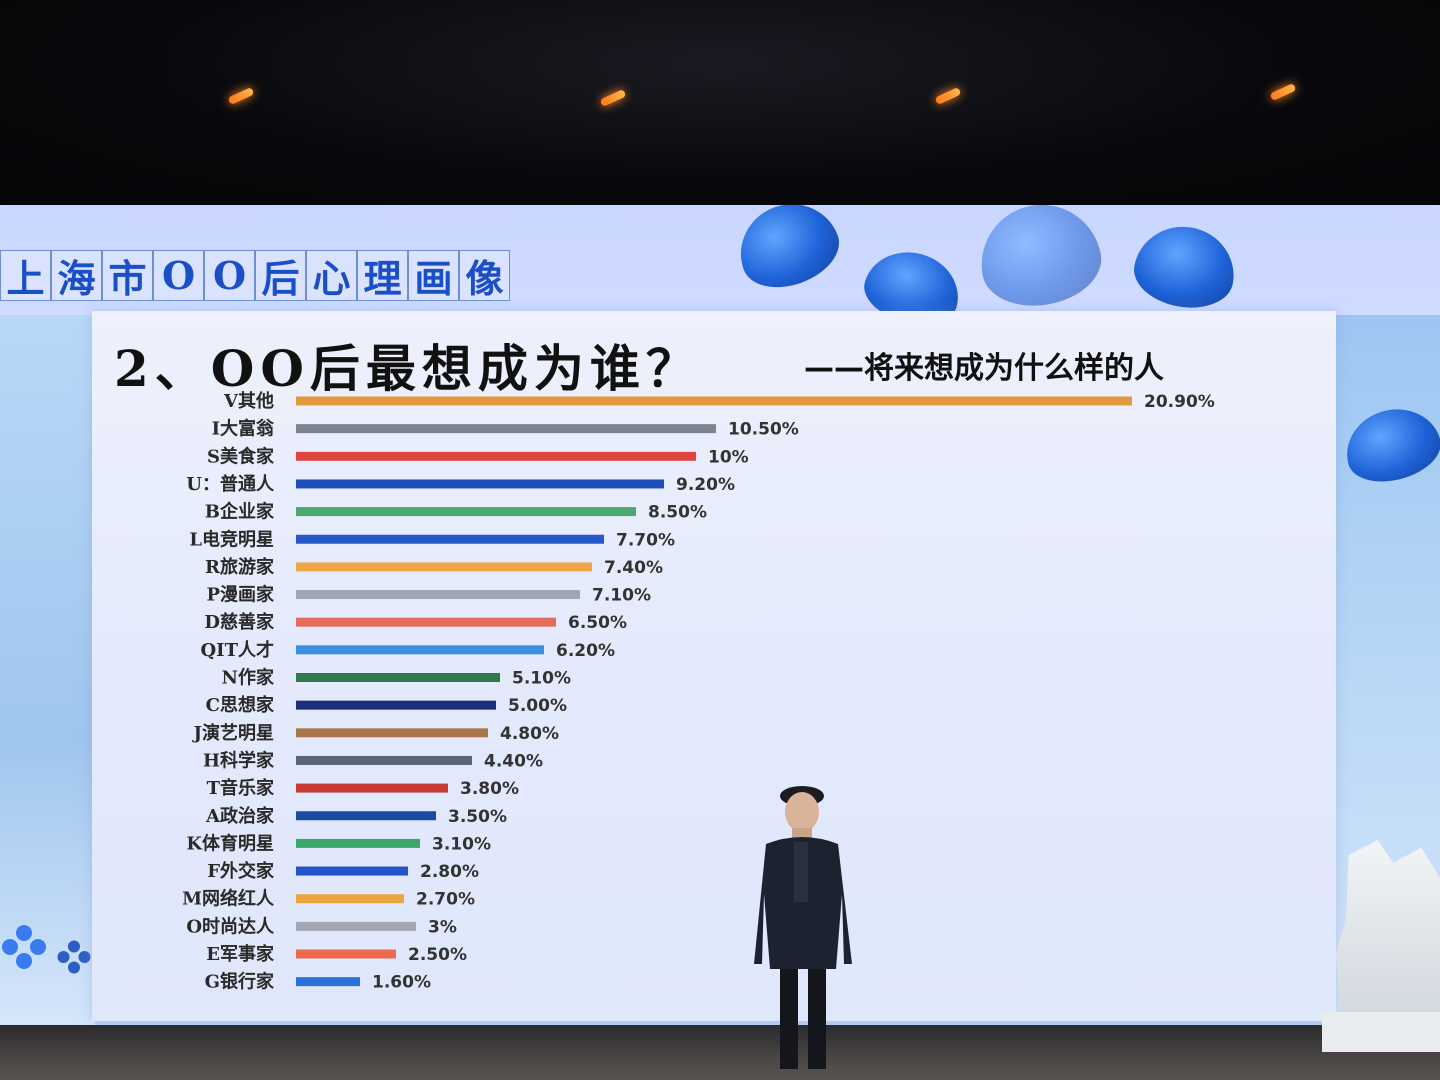 The image size is (1440, 1080). Describe the element at coordinates (1179, 402) in the screenshot. I see `value-label: 20.90%` at that location.